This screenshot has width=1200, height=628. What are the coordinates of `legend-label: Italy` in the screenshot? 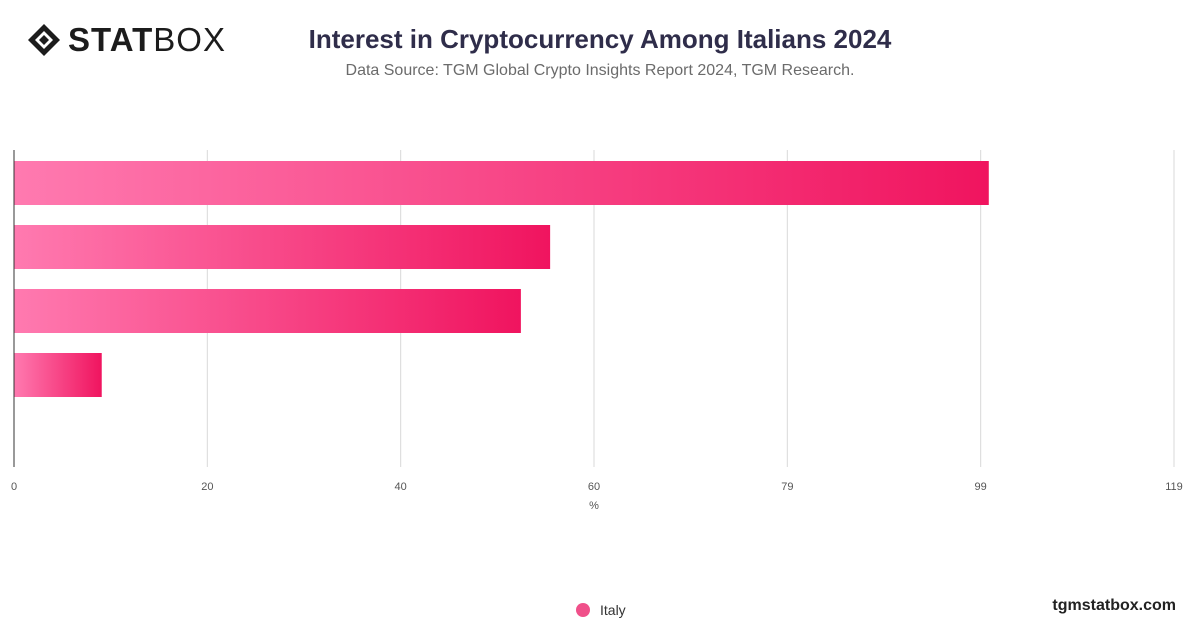 It's located at (613, 610).